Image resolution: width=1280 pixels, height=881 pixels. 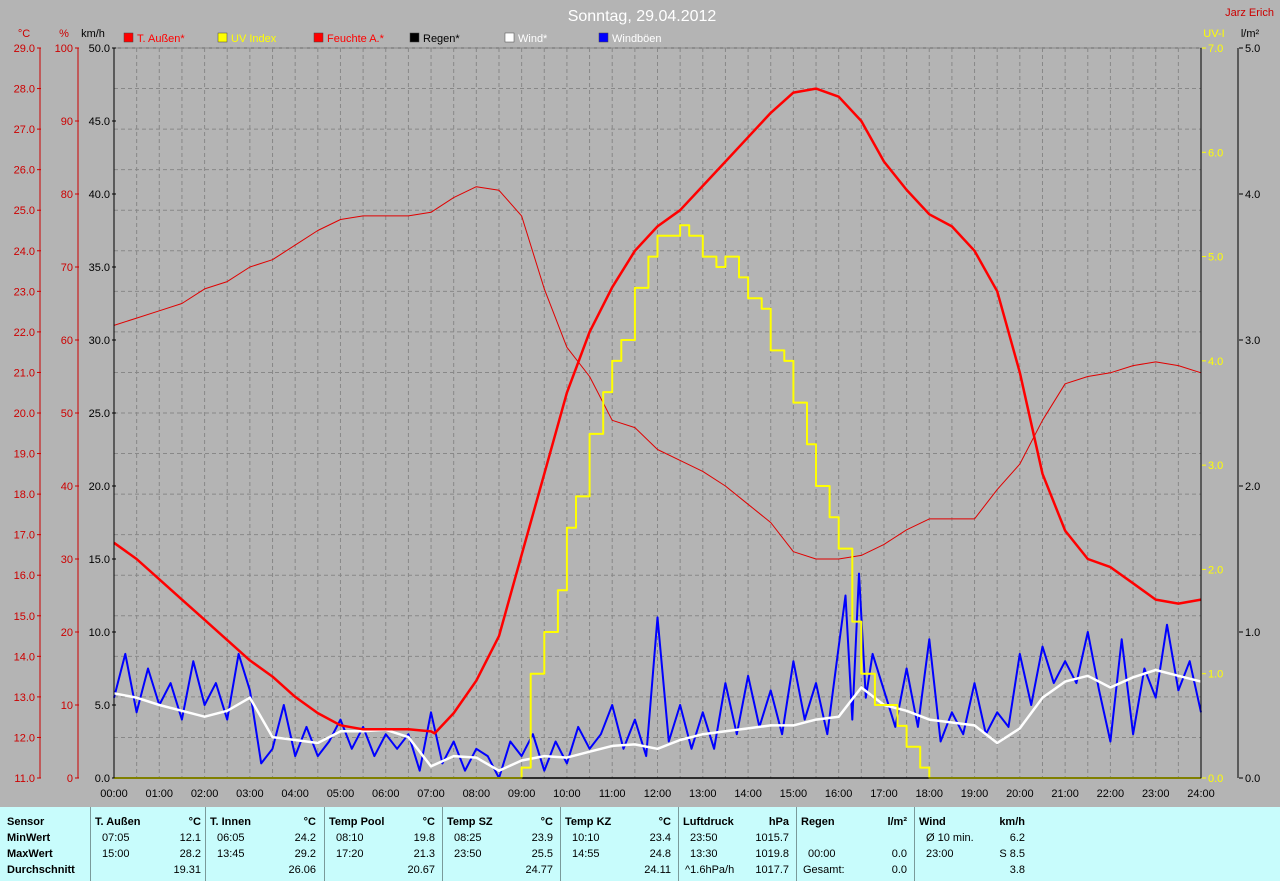 I want to click on x-tick-label: 01:00, so click(x=160, y=794).